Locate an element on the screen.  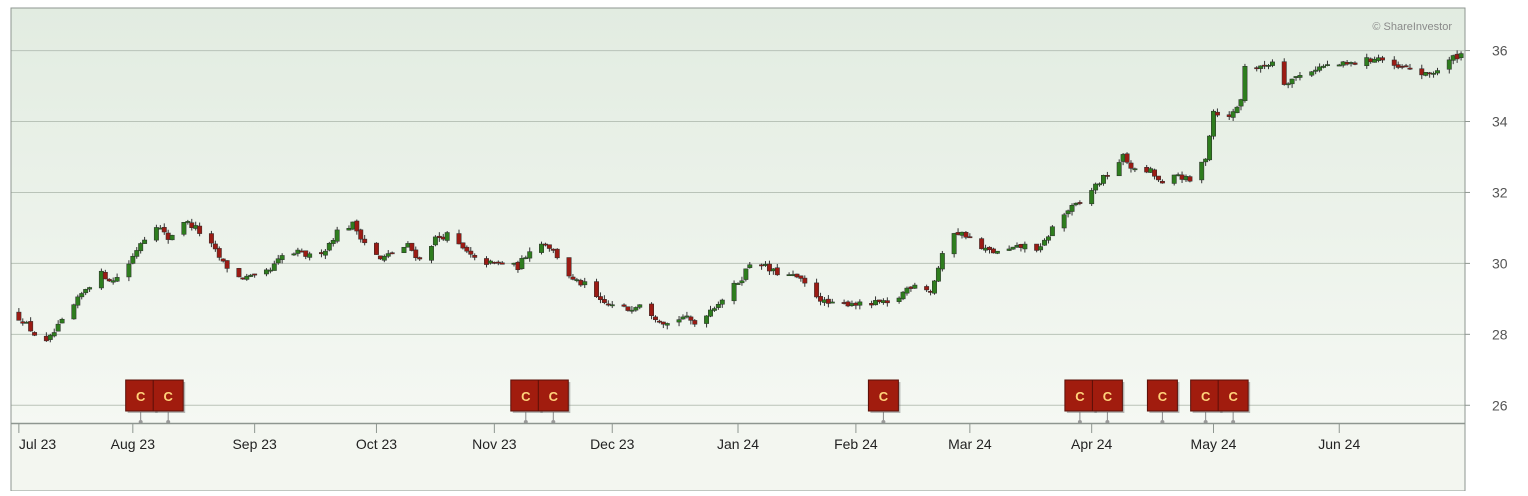
y-tick-label: 36 is located at coordinates (1500, 51).